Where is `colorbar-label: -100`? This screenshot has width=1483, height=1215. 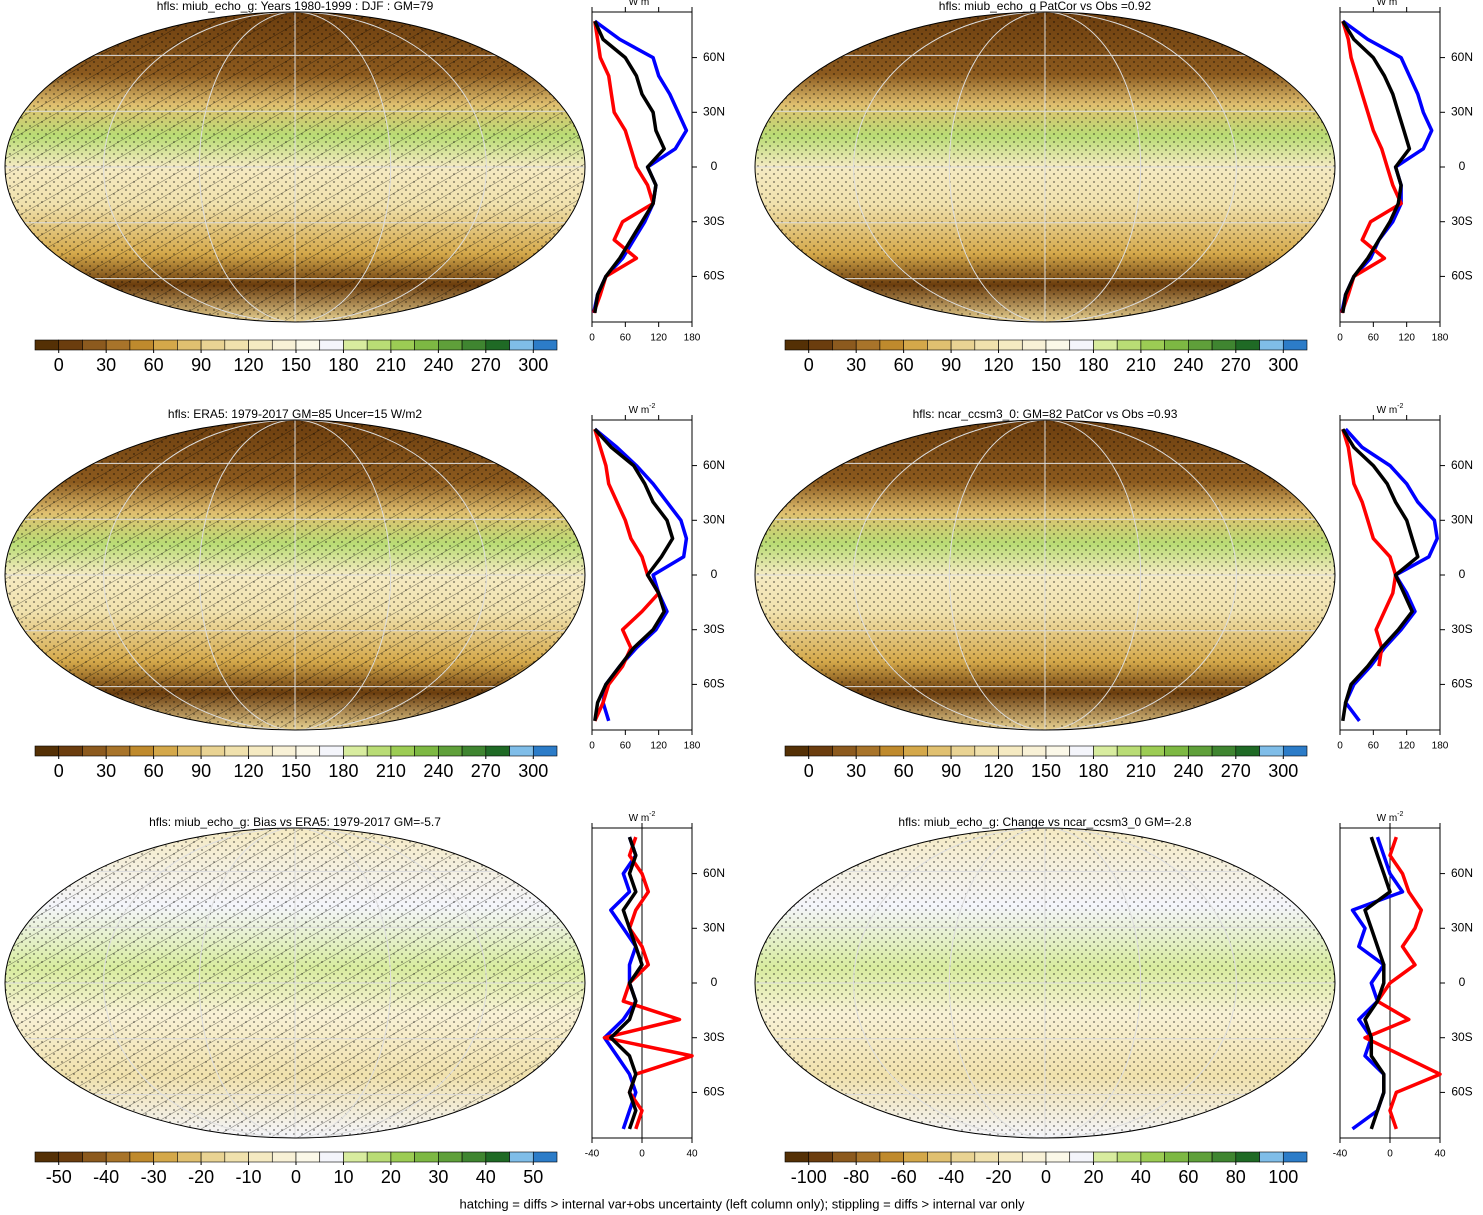 colorbar-label: -100 is located at coordinates (809, 1177).